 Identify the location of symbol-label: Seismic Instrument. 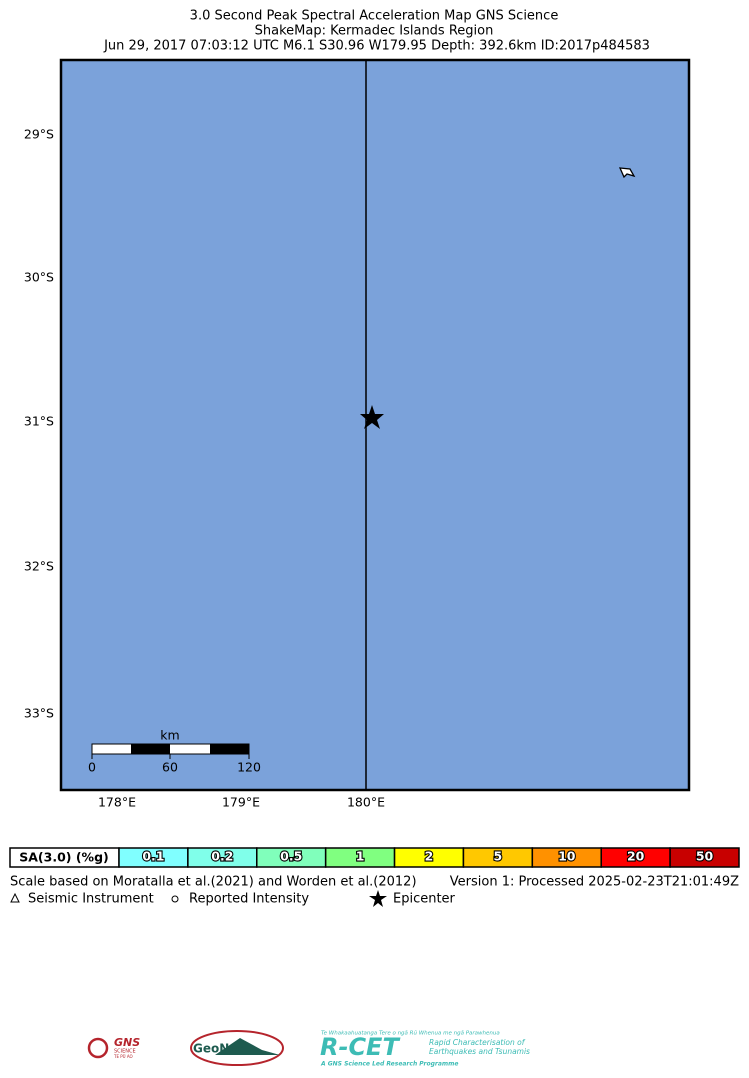
(91, 899).